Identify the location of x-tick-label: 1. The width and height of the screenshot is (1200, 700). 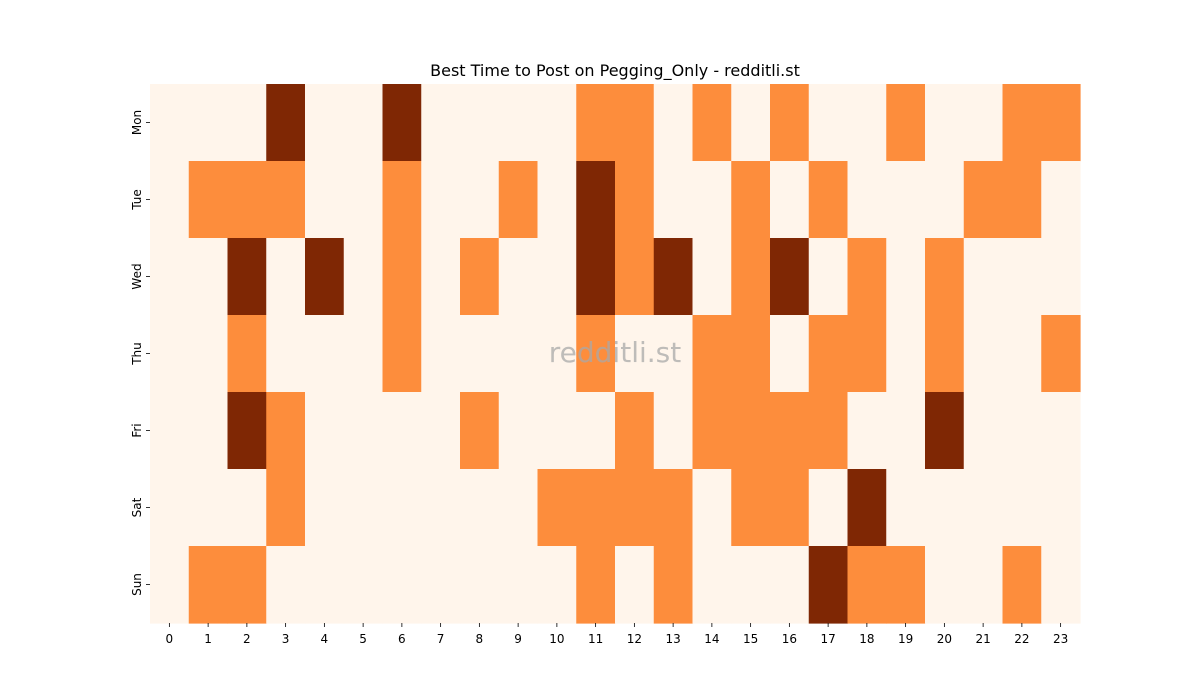
(208, 639).